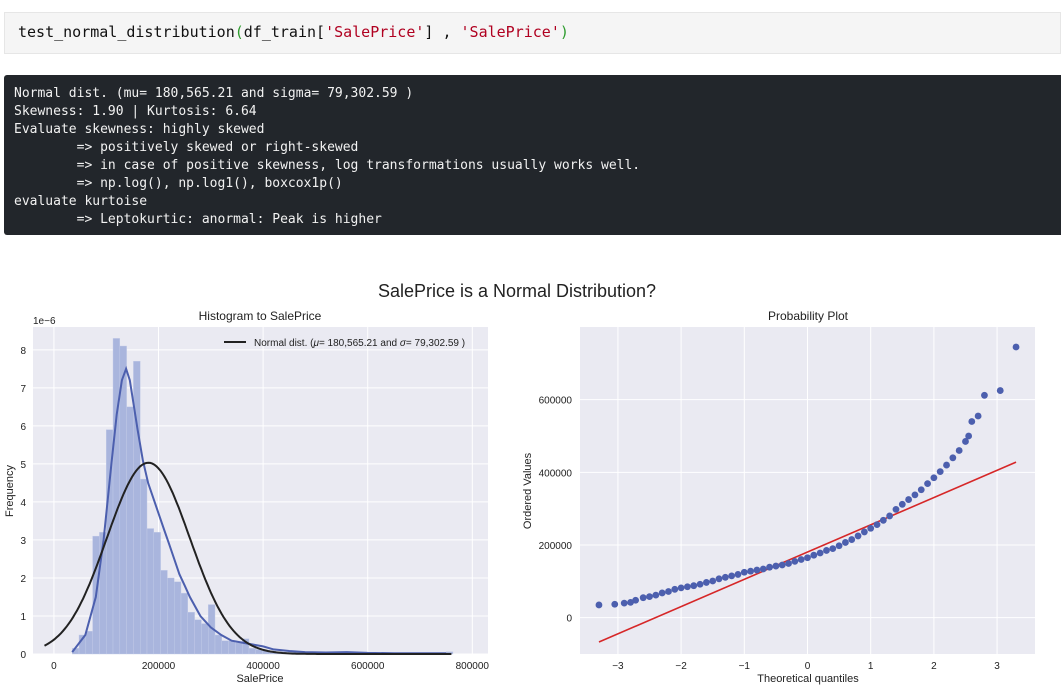 Image resolution: width=1061 pixels, height=697 pixels. I want to click on legend-label-prefix: Normal dist. (, so click(284, 343).